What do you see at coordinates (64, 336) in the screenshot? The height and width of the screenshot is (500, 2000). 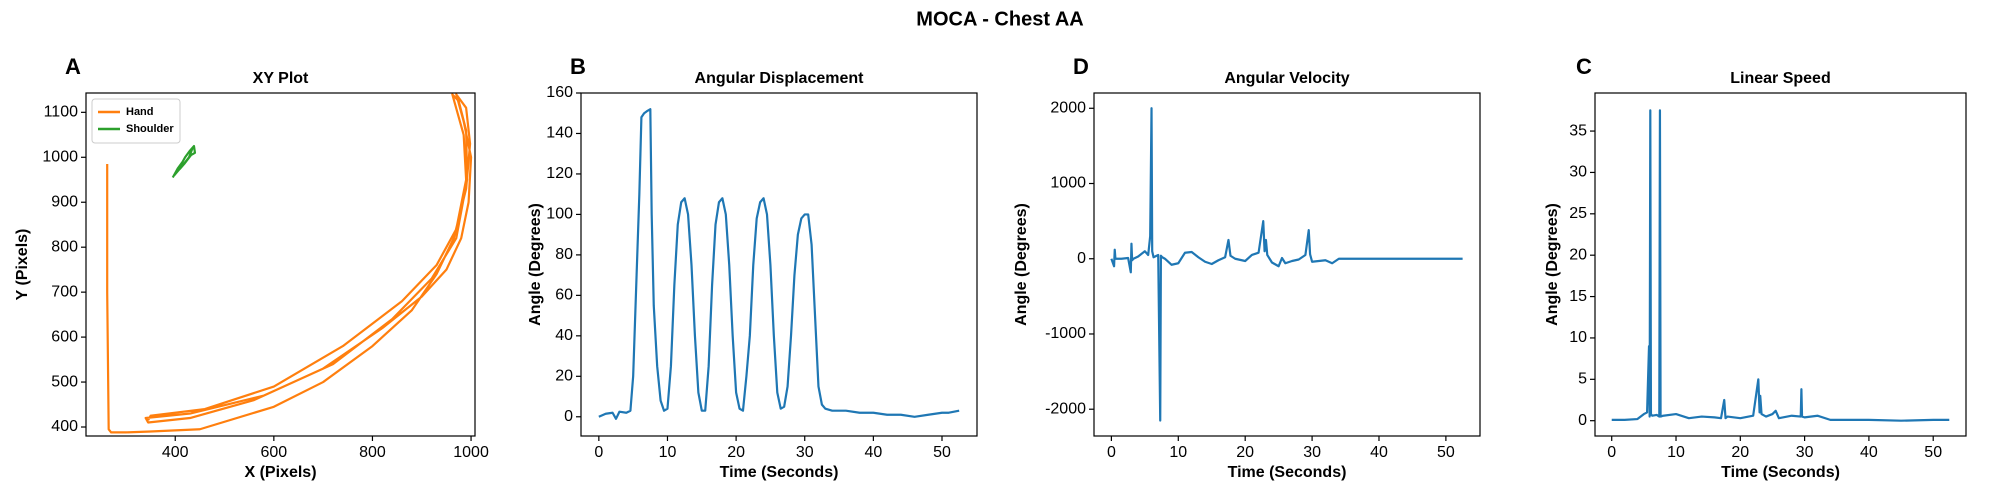 I see `y-tick-label: 600` at bounding box center [64, 336].